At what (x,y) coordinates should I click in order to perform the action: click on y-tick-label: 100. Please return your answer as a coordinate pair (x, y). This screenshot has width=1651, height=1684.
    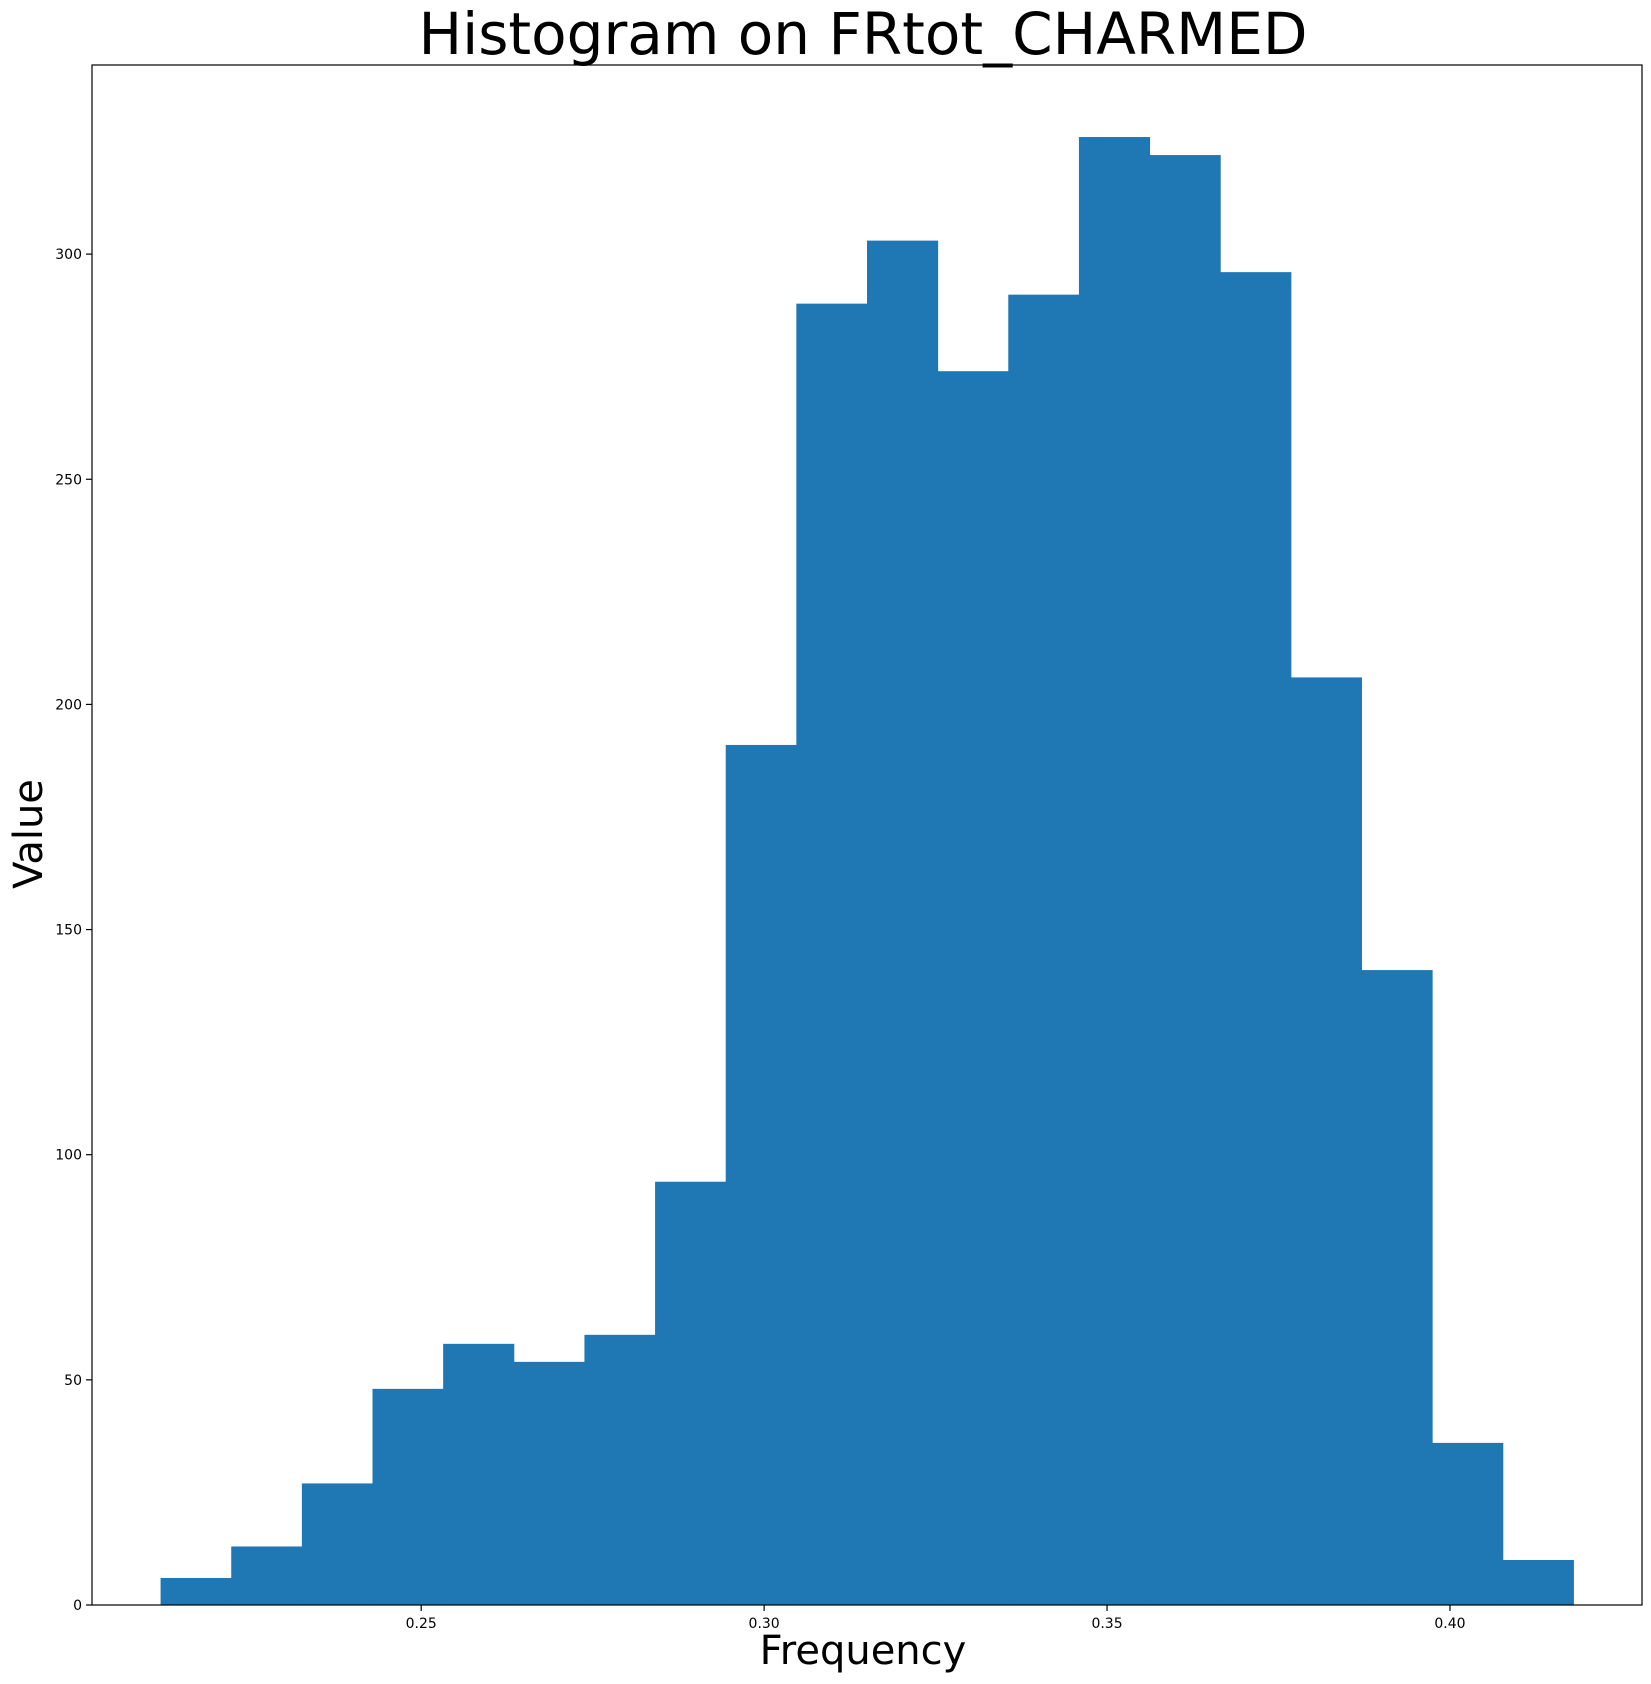
    Looking at the image, I should click on (68, 1156).